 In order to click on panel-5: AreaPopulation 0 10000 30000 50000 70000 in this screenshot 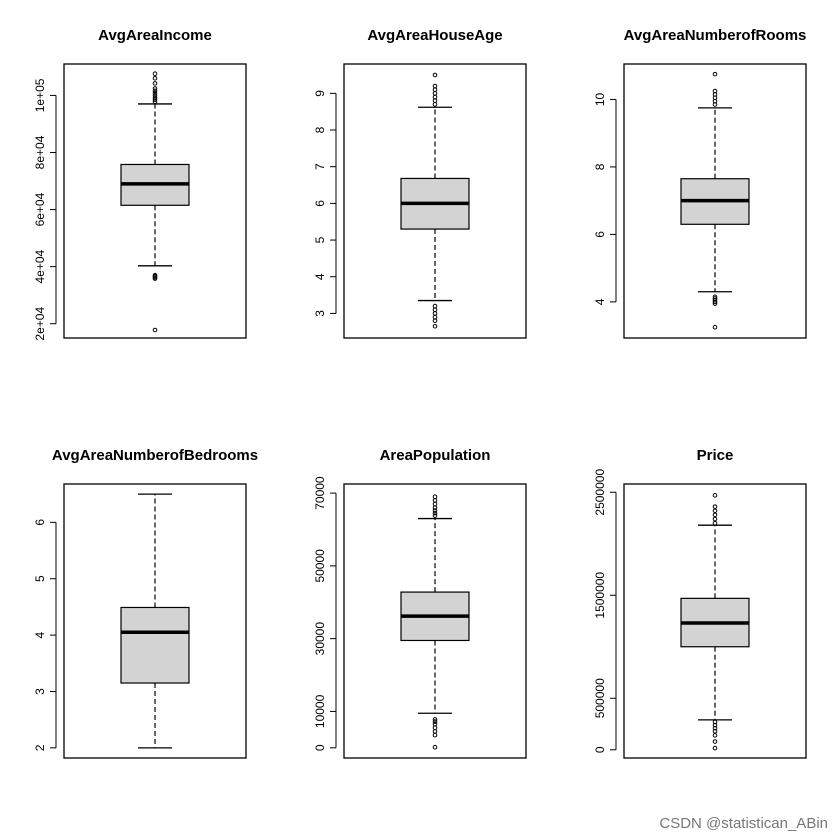, I will do `click(420, 603)`.